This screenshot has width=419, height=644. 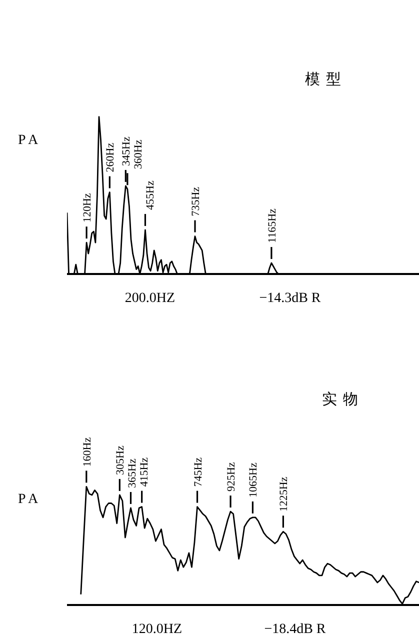 What do you see at coordinates (198, 472) in the screenshot?
I see `annotation: 745Hz` at bounding box center [198, 472].